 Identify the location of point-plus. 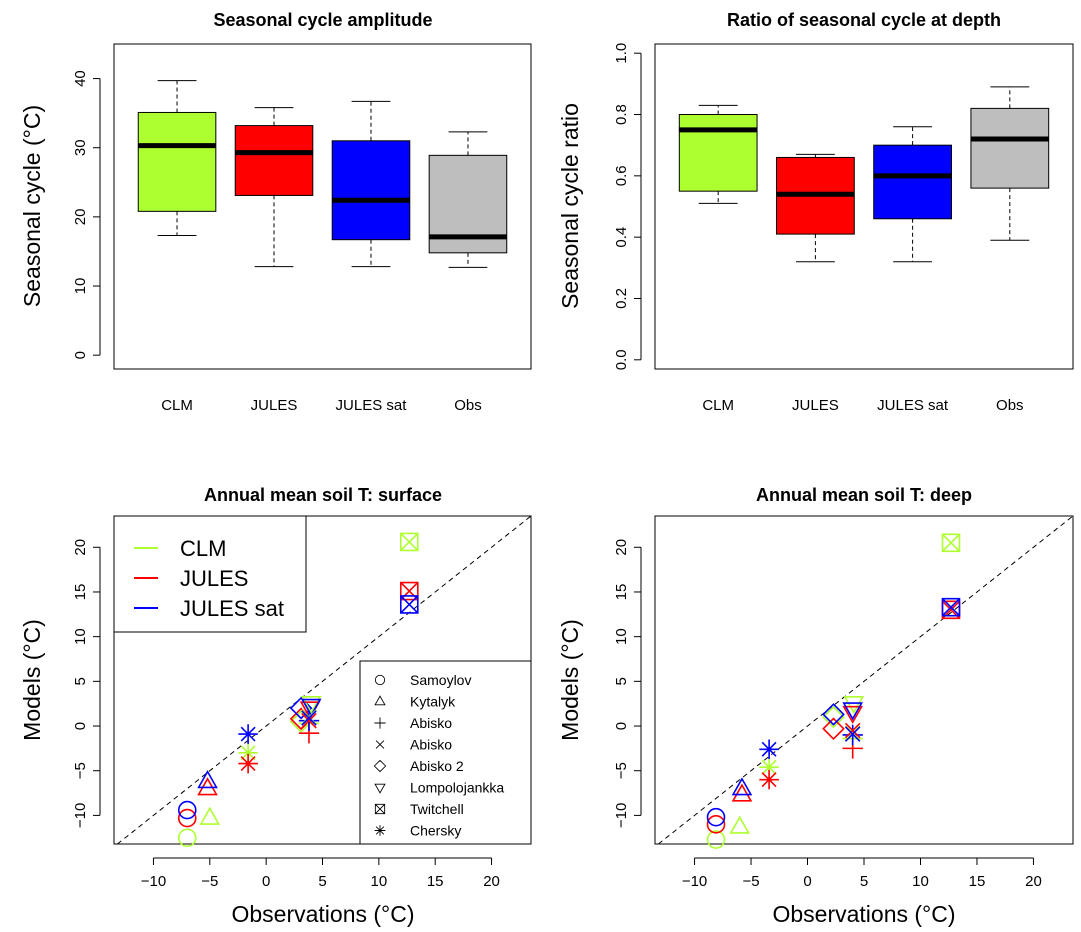
(380, 723).